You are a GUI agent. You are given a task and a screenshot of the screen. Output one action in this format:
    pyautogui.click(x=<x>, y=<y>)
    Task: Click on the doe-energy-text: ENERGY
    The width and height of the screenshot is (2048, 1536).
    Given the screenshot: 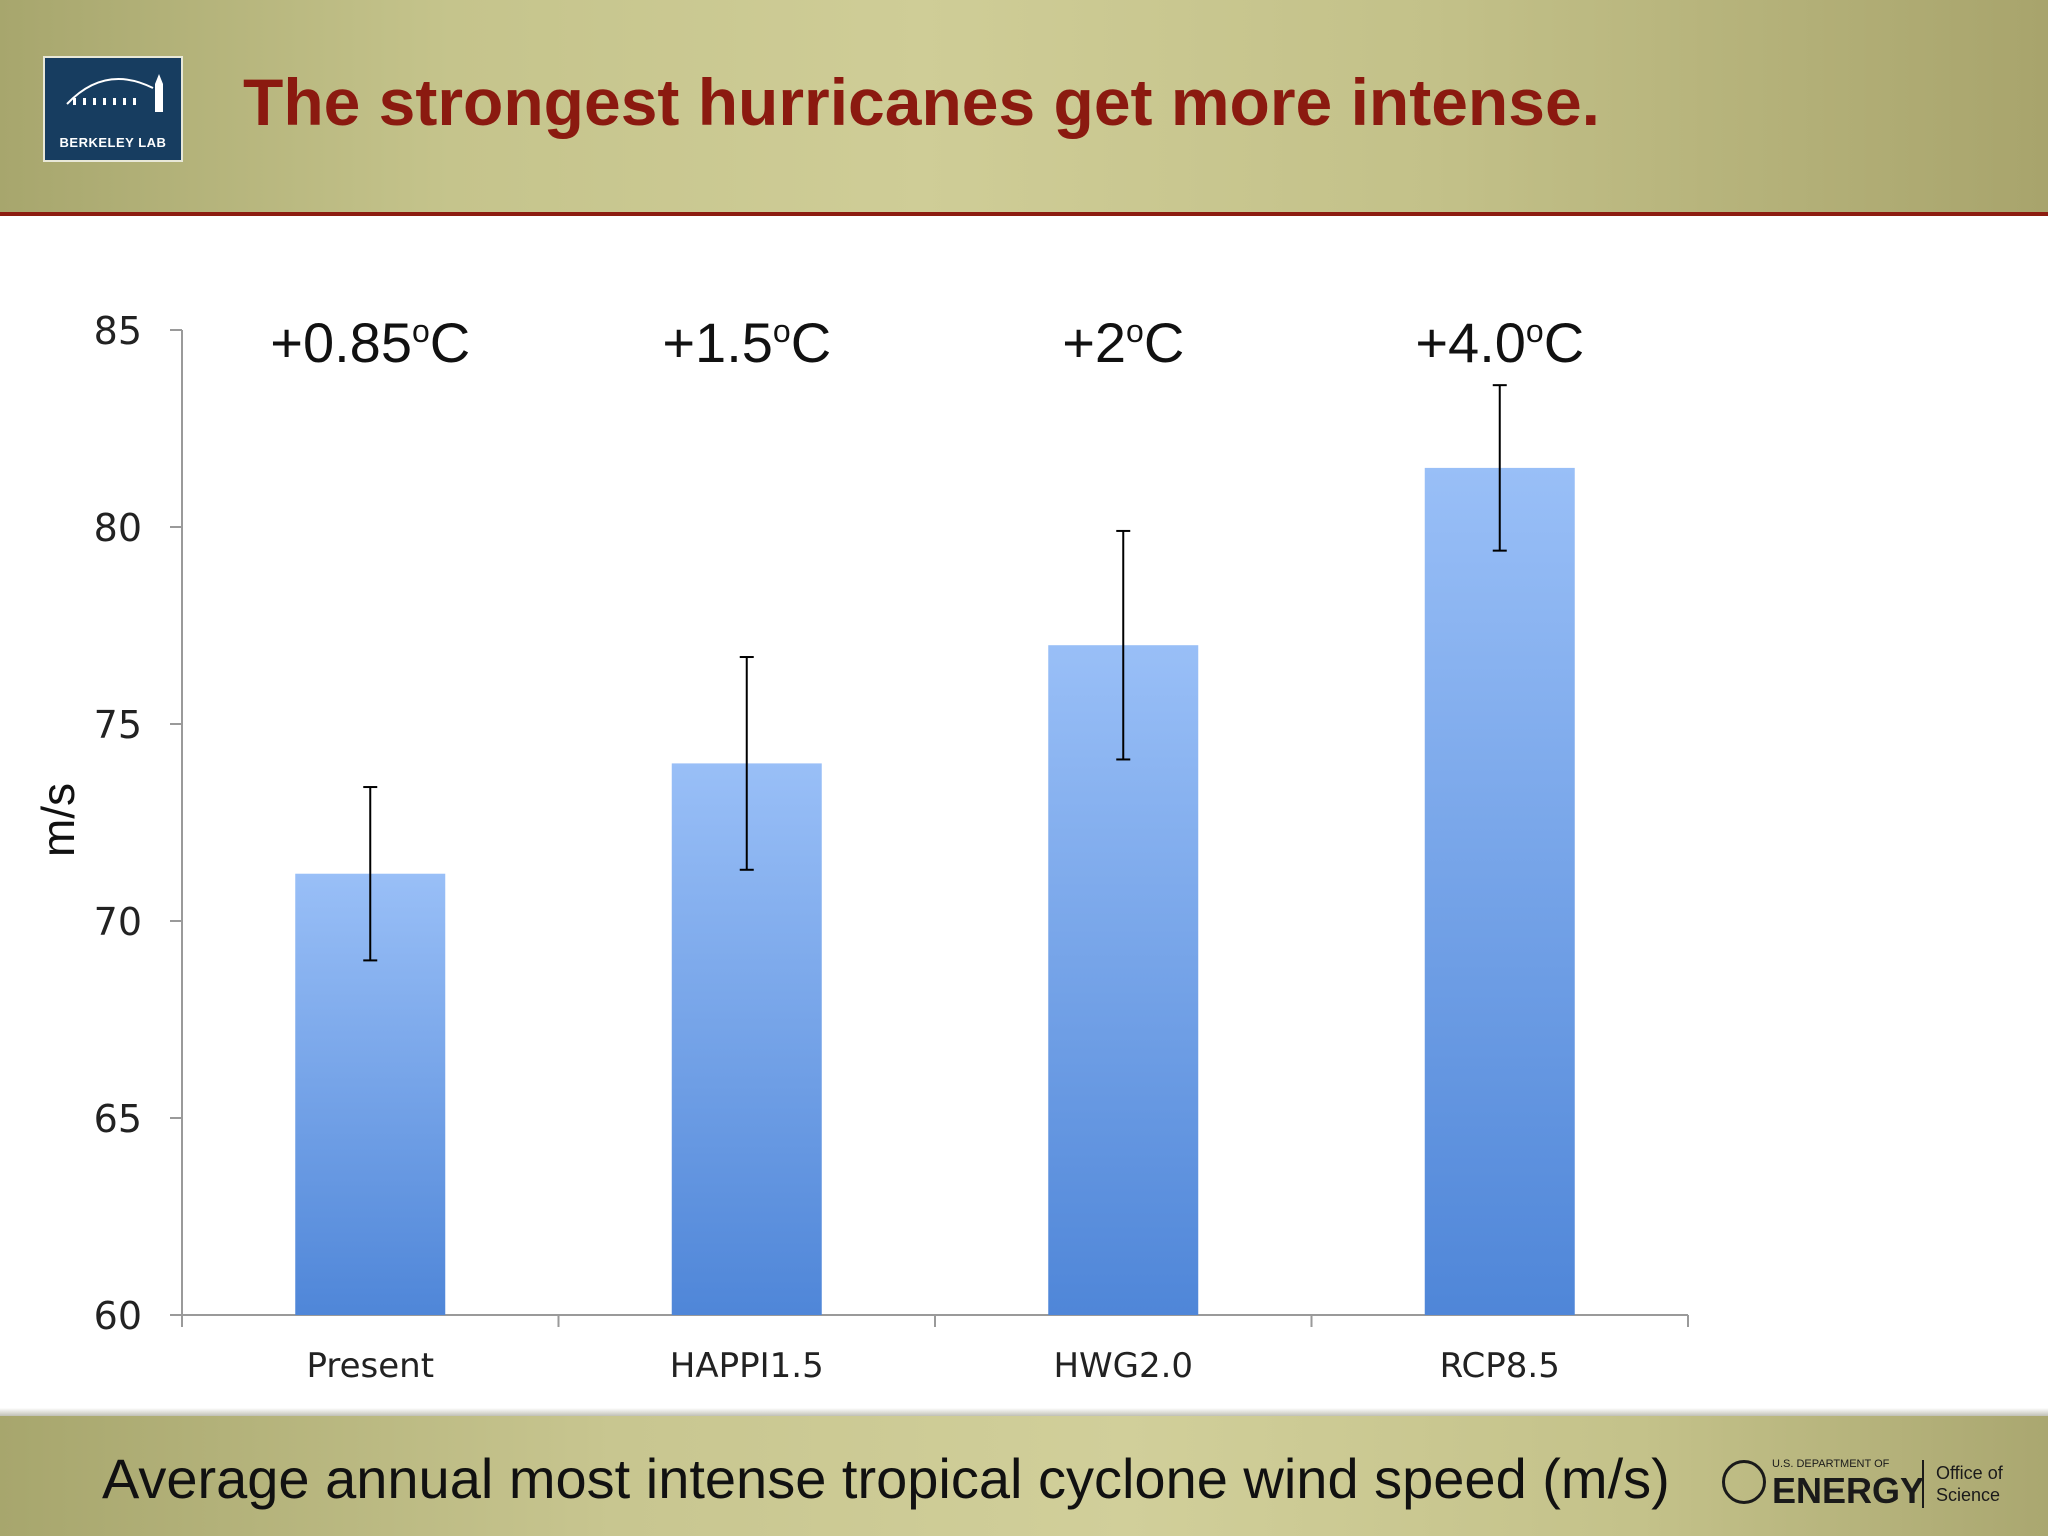 What is the action you would take?
    pyautogui.click(x=1848, y=1490)
    